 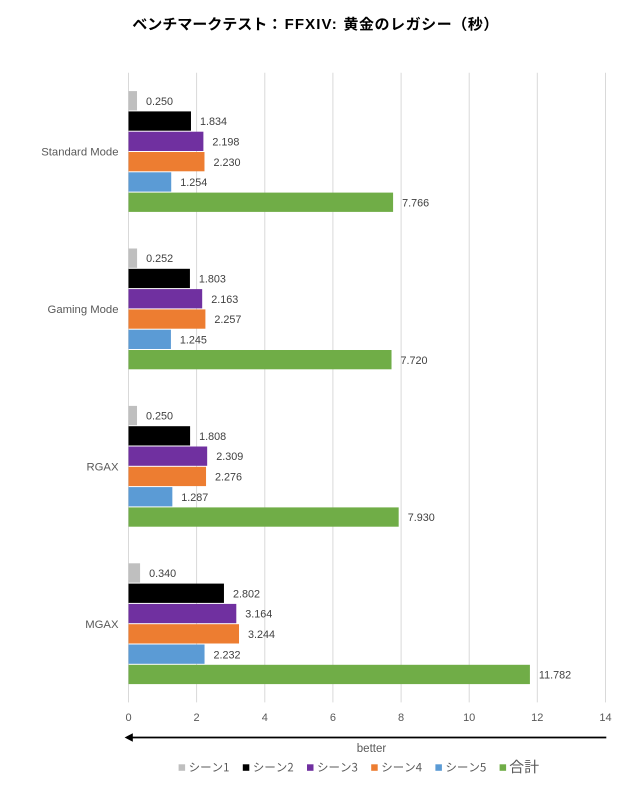 What do you see at coordinates (79, 153) in the screenshot?
I see `svg-text: Standard Mode` at bounding box center [79, 153].